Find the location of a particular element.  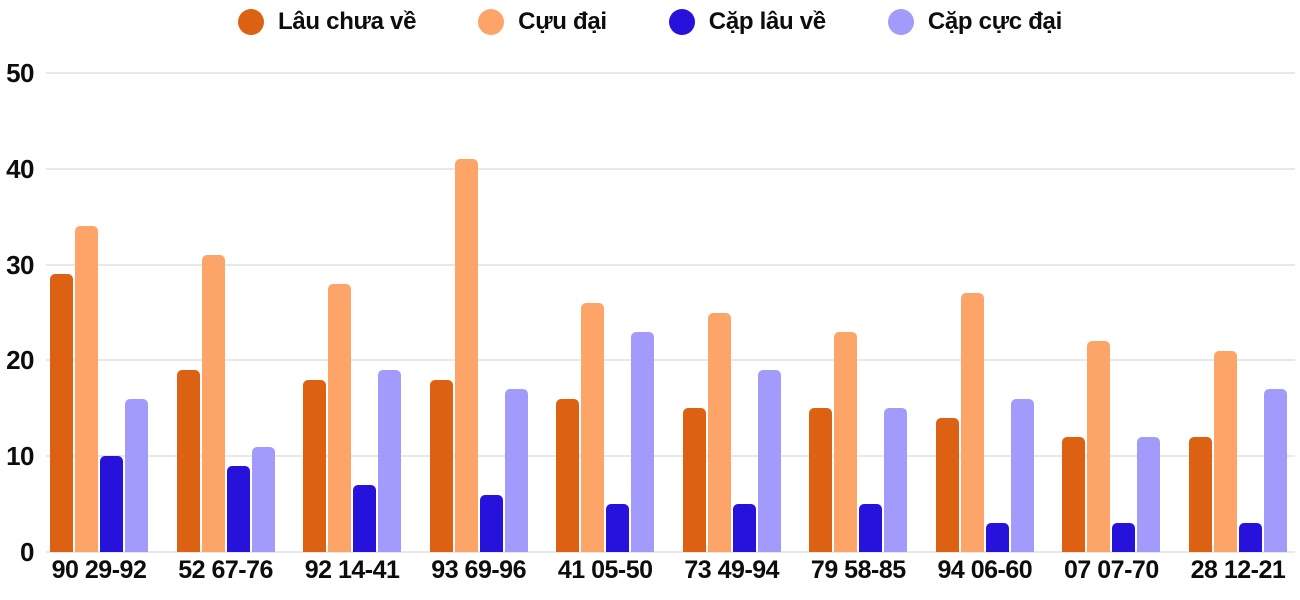

legend-item-lau-chua-ve: Lâu chưa về is located at coordinates (327, 22).